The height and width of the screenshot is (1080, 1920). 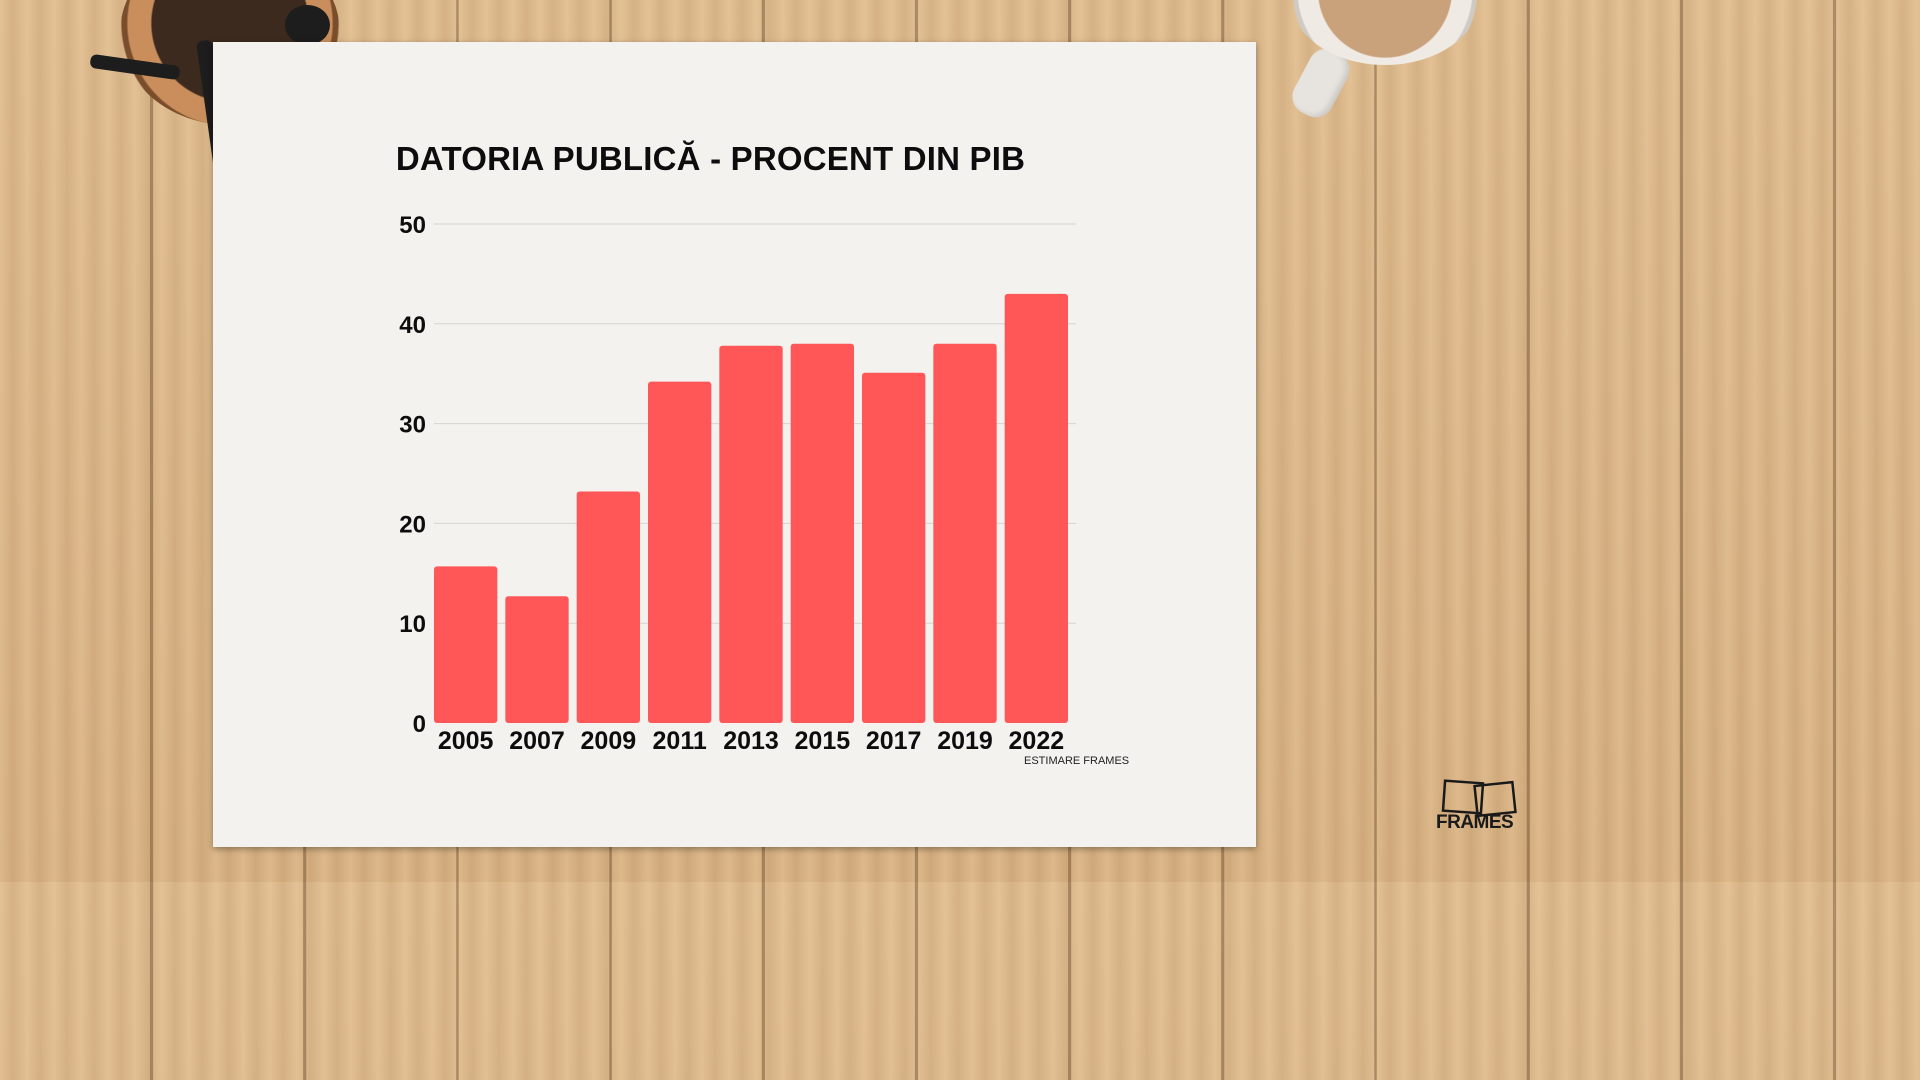 I want to click on bar-2019, so click(x=965, y=533).